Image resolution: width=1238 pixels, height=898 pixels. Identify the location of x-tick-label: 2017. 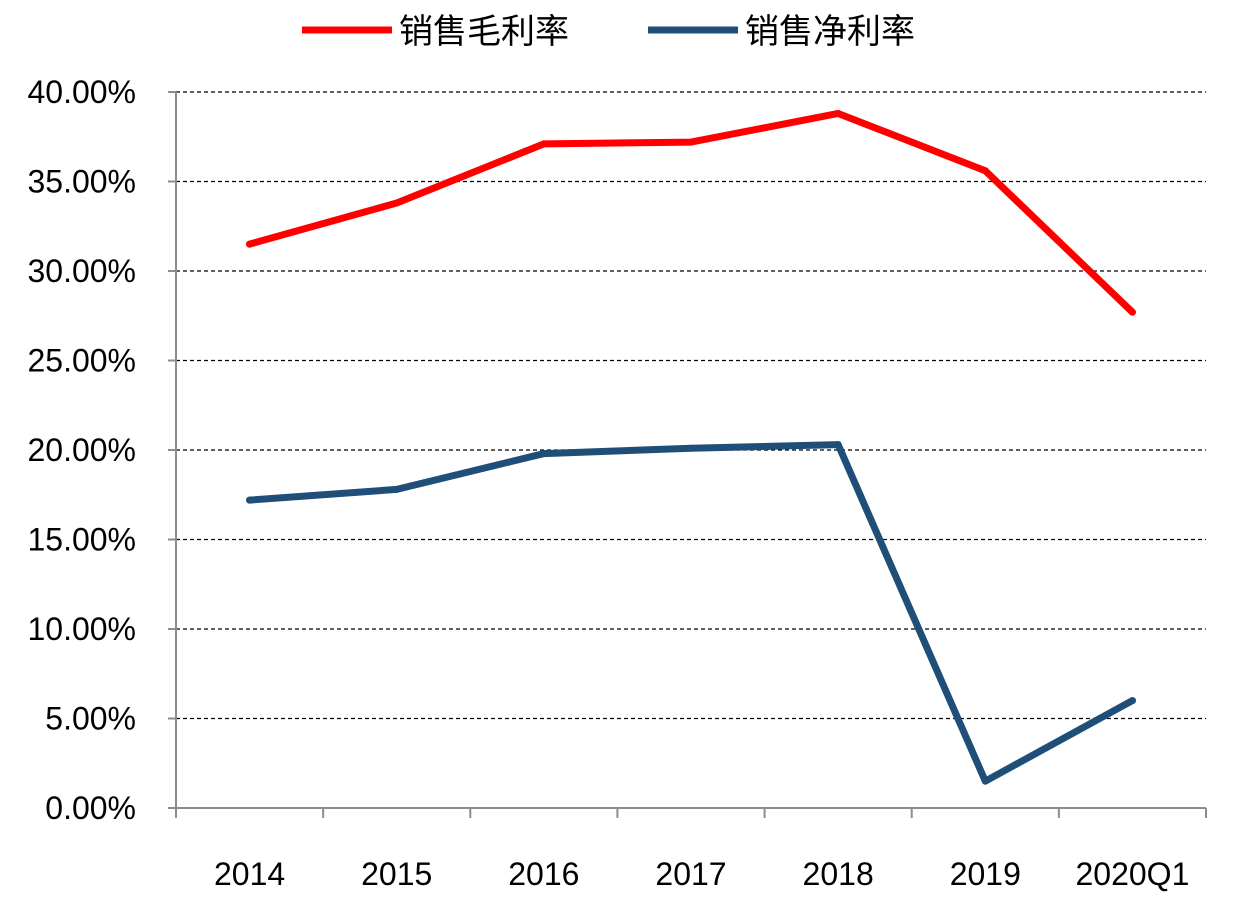
(690, 874).